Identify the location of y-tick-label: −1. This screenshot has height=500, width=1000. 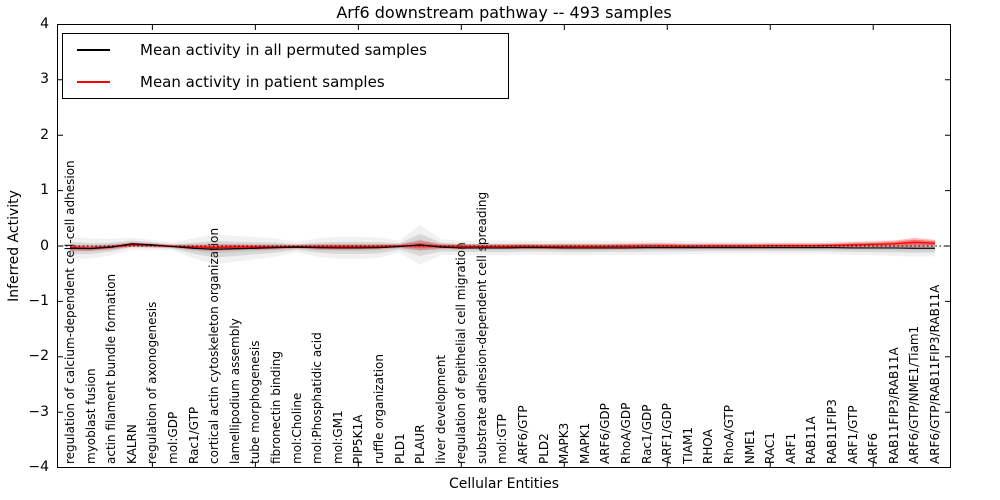
(38, 300).